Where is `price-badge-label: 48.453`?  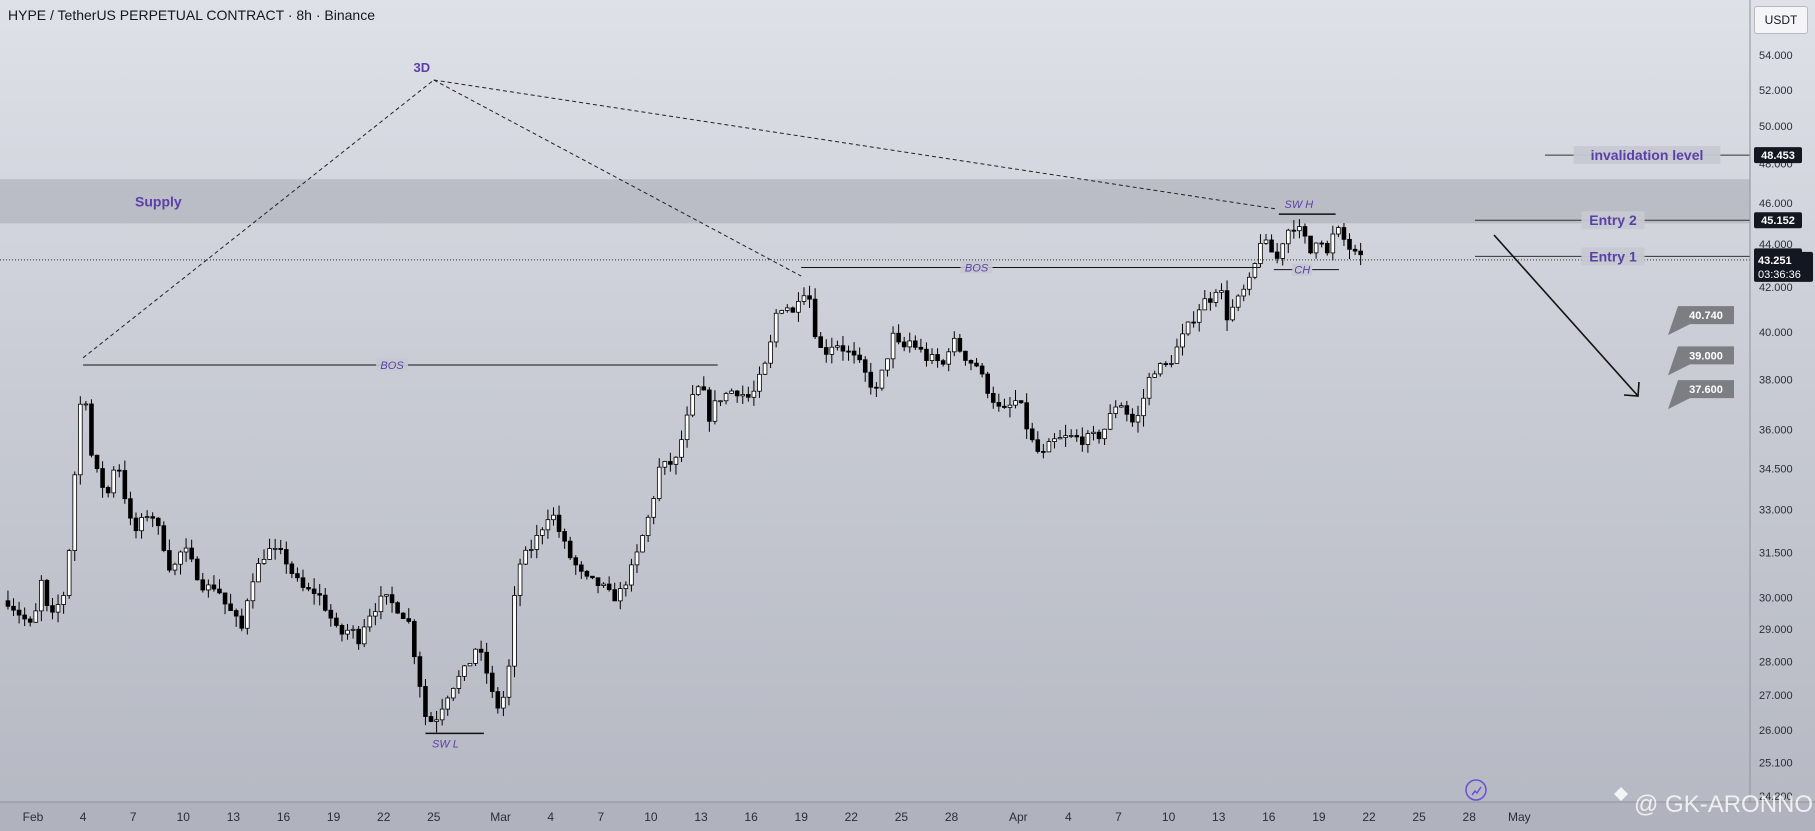
price-badge-label: 48.453 is located at coordinates (1778, 156).